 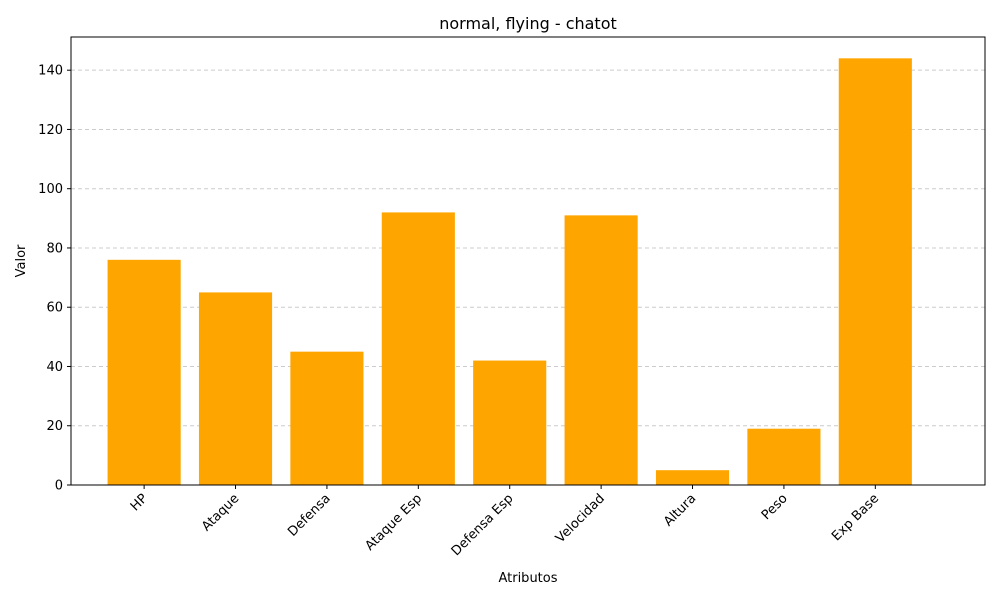 What do you see at coordinates (54, 308) in the screenshot?
I see `y-tick-label: 60` at bounding box center [54, 308].